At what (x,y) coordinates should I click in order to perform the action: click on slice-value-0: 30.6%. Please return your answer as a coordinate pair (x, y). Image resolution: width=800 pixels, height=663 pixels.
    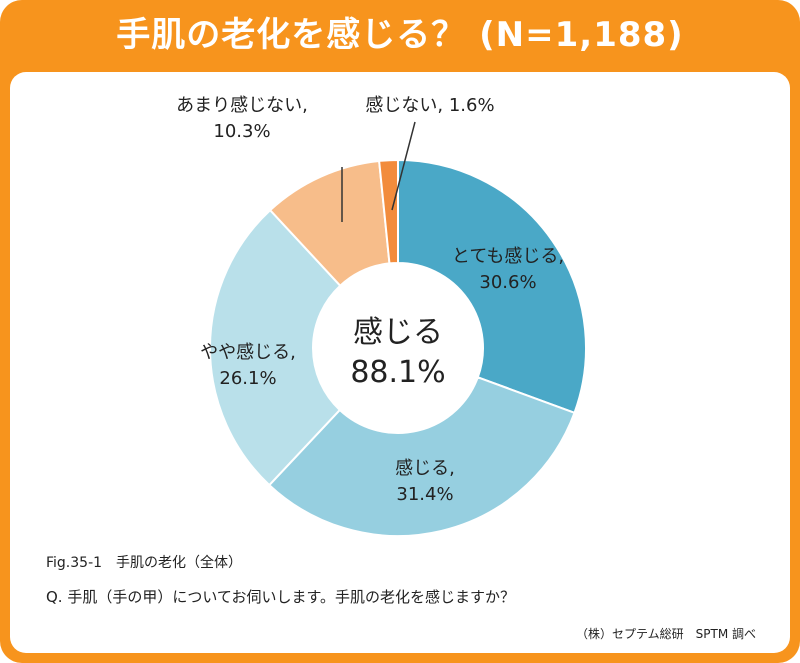
    Looking at the image, I should click on (507, 282).